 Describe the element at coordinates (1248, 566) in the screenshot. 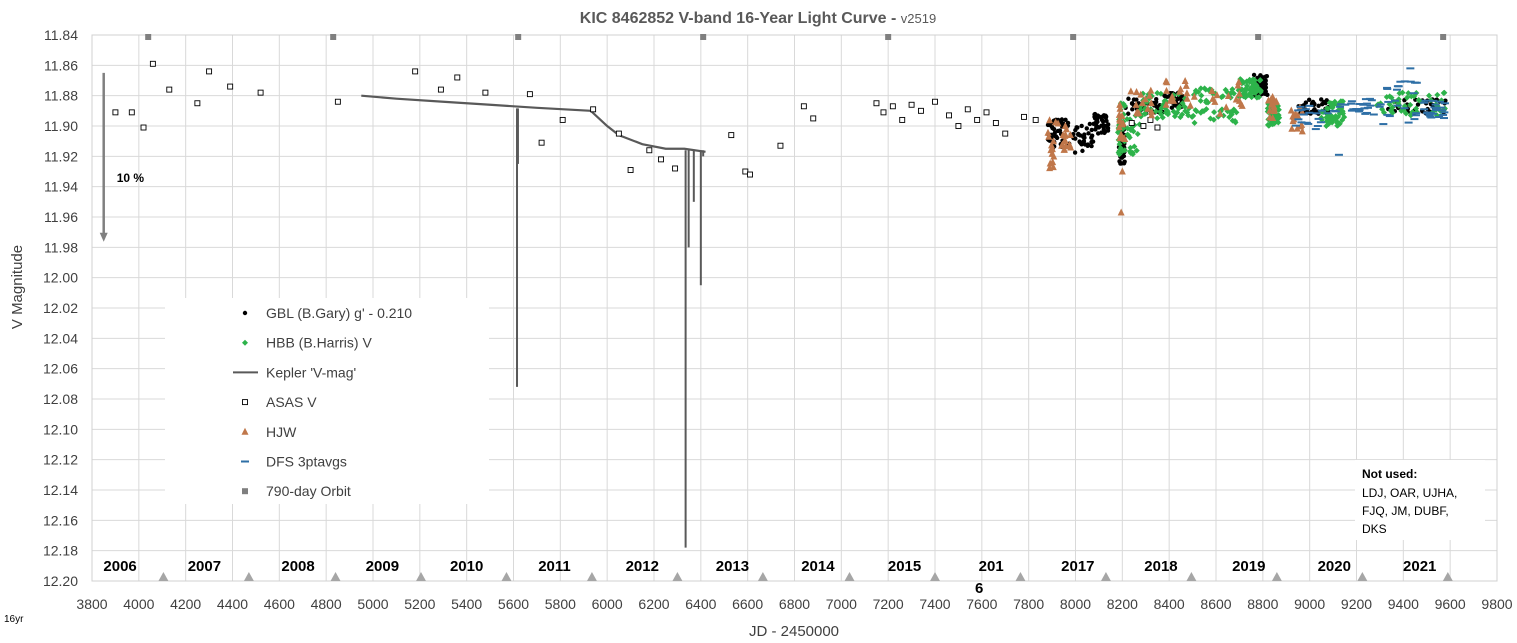

I see `year-label: 2019` at that location.